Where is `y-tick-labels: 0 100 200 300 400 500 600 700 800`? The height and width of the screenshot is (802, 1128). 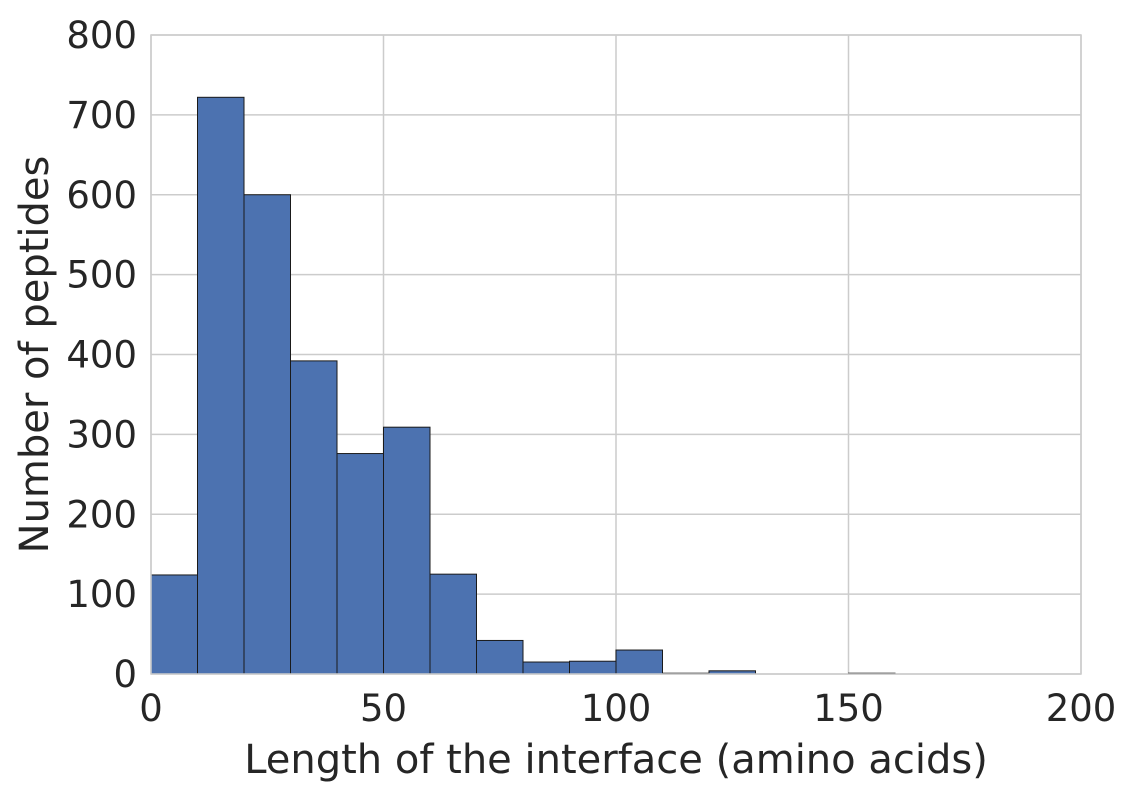 y-tick-labels: 0 100 200 300 400 500 600 700 800 is located at coordinates (101, 355).